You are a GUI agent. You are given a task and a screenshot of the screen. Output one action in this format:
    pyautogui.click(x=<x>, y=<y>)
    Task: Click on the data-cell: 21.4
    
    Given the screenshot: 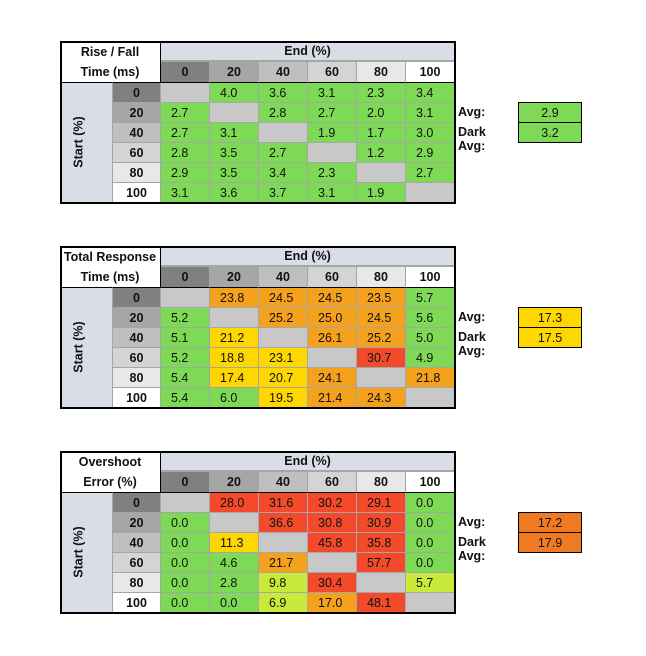 What is the action you would take?
    pyautogui.click(x=331, y=397)
    